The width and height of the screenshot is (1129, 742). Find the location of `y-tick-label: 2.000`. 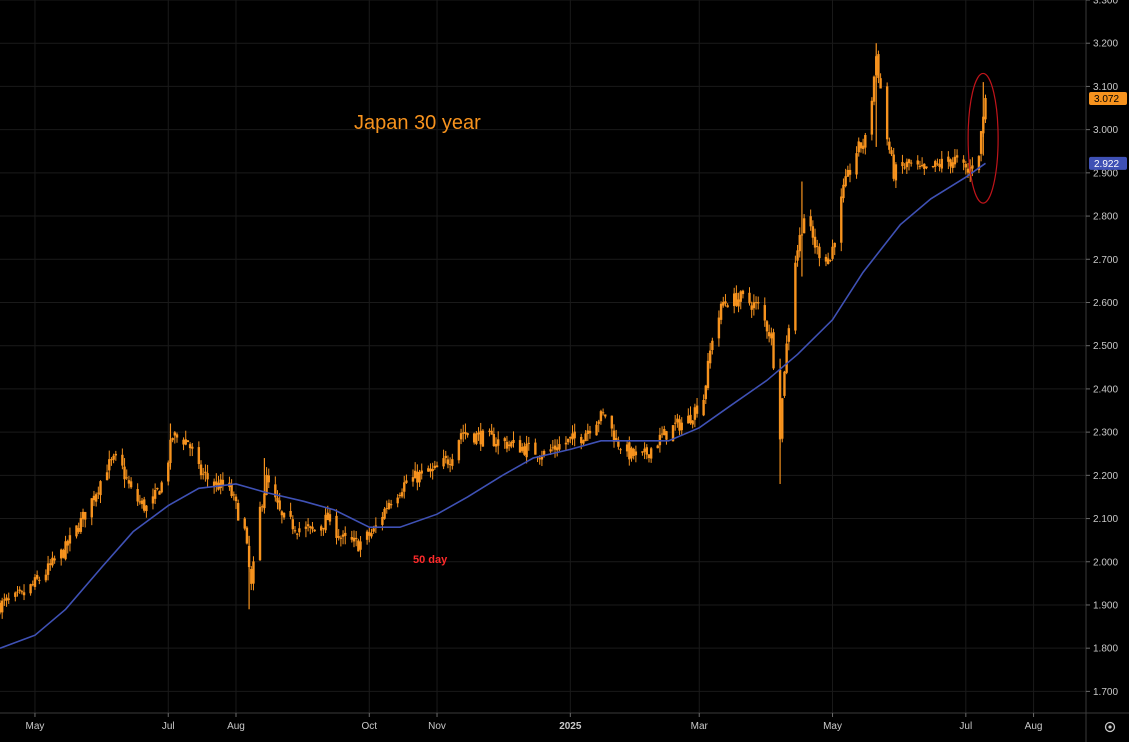

y-tick-label: 2.000 is located at coordinates (1105, 562).